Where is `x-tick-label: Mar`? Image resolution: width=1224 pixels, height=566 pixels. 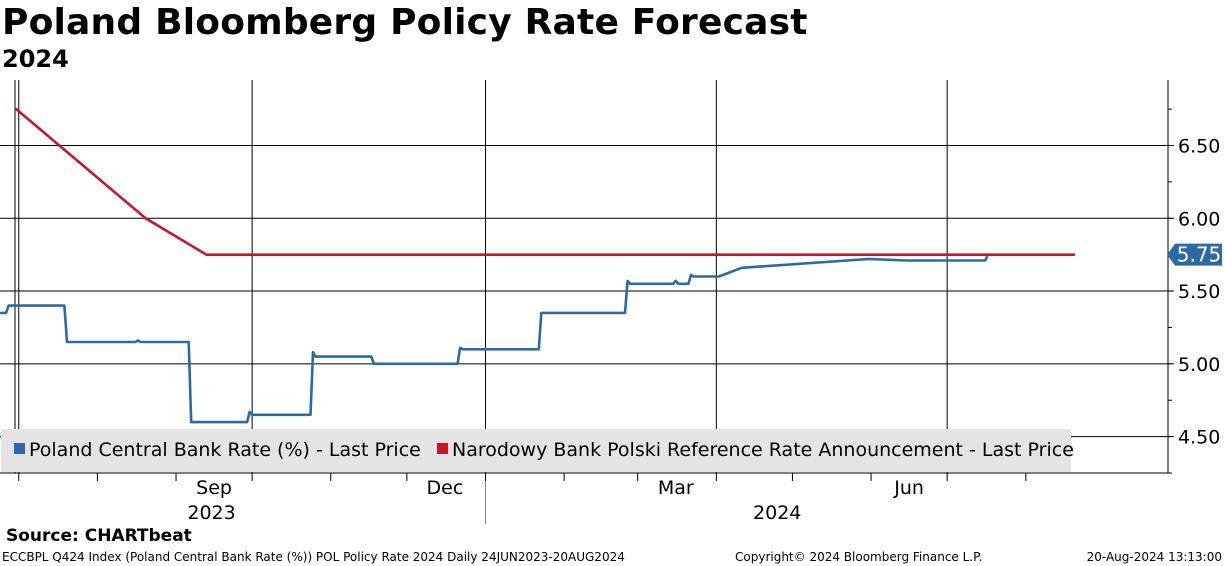
x-tick-label: Mar is located at coordinates (676, 488).